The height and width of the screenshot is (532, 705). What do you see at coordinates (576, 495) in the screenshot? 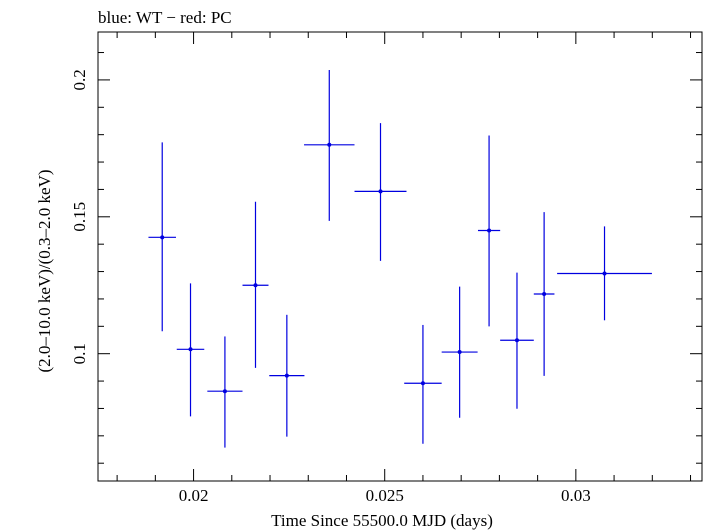
I see `x-tick-label: 0.03` at bounding box center [576, 495].